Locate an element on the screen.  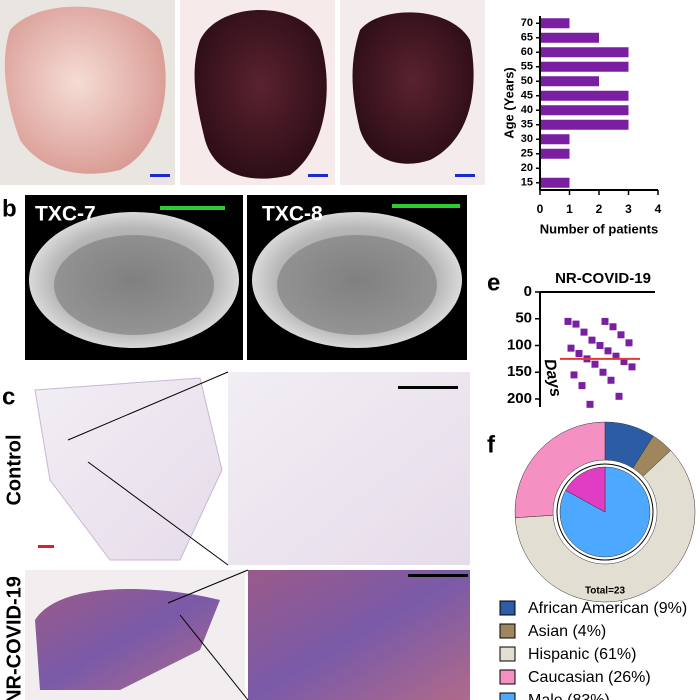
chart-title: NR-COVID-19 is located at coordinates (603, 278).